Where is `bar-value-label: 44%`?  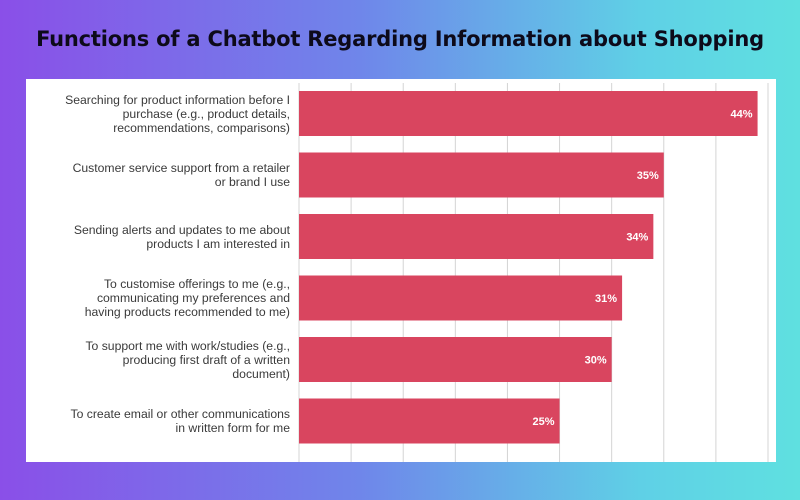 bar-value-label: 44% is located at coordinates (742, 115).